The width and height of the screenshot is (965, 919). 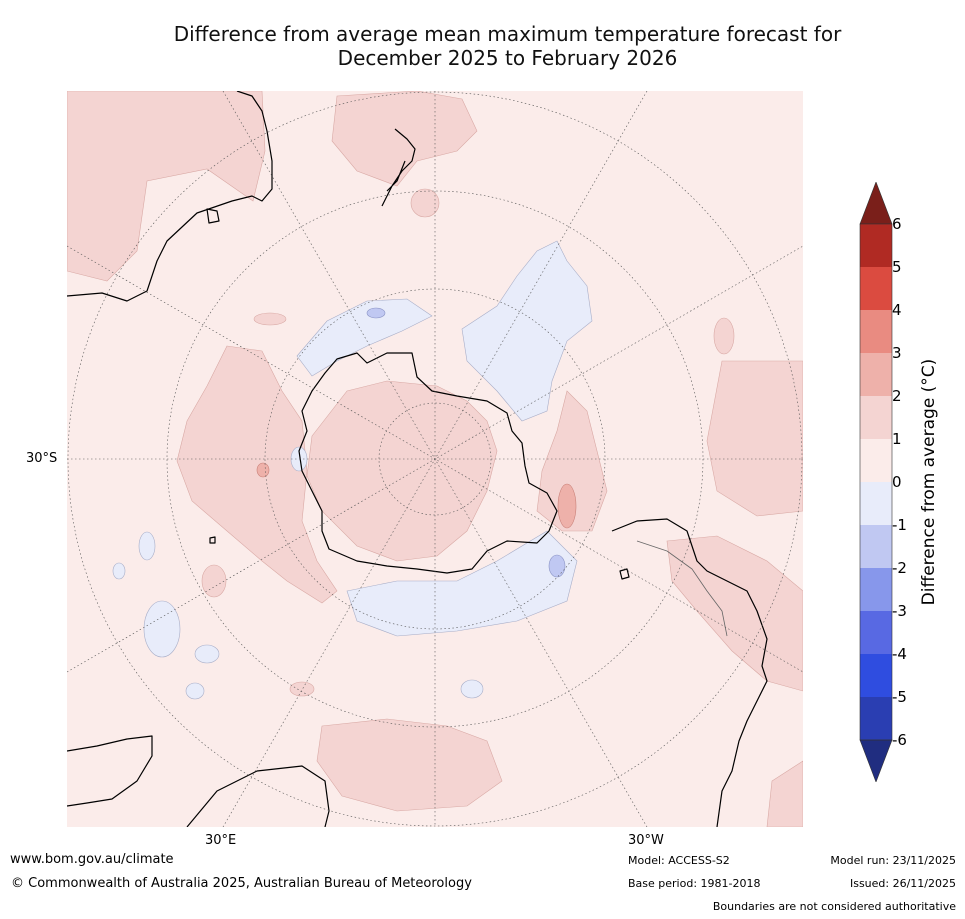 I want to click on latitude-circle-60s, so click(x=435, y=459).